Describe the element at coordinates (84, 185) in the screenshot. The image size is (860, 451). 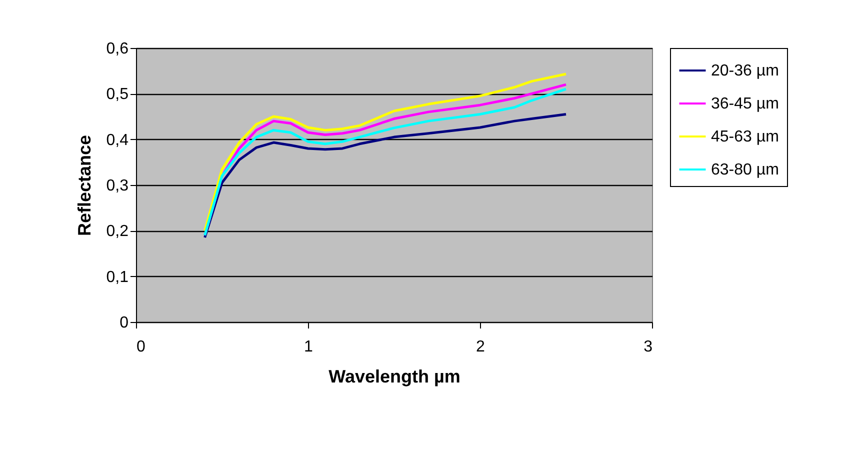
I see `y-axis-title: Reflectance` at that location.